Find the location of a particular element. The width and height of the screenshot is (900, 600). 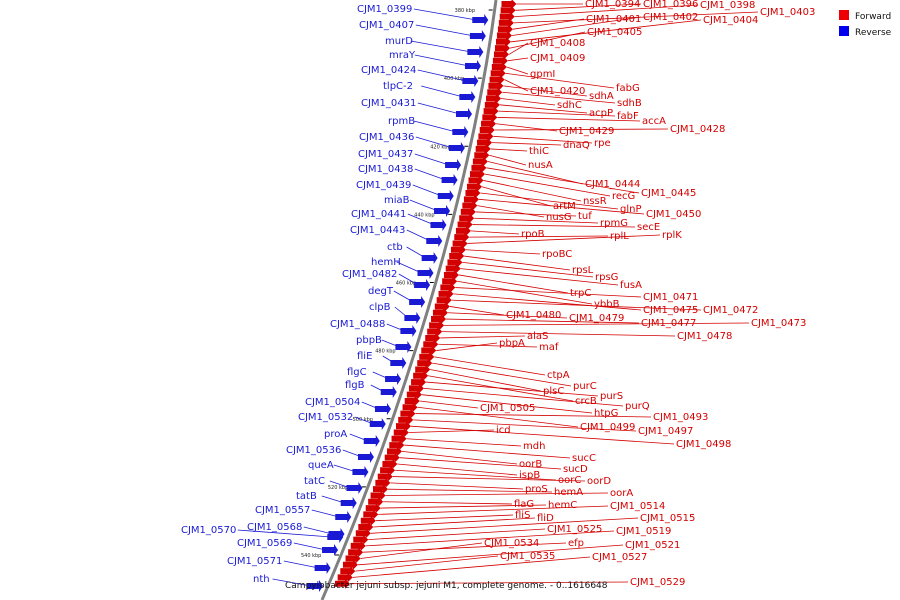

kbp-tick-label: 400 kbp is located at coordinates (454, 79).